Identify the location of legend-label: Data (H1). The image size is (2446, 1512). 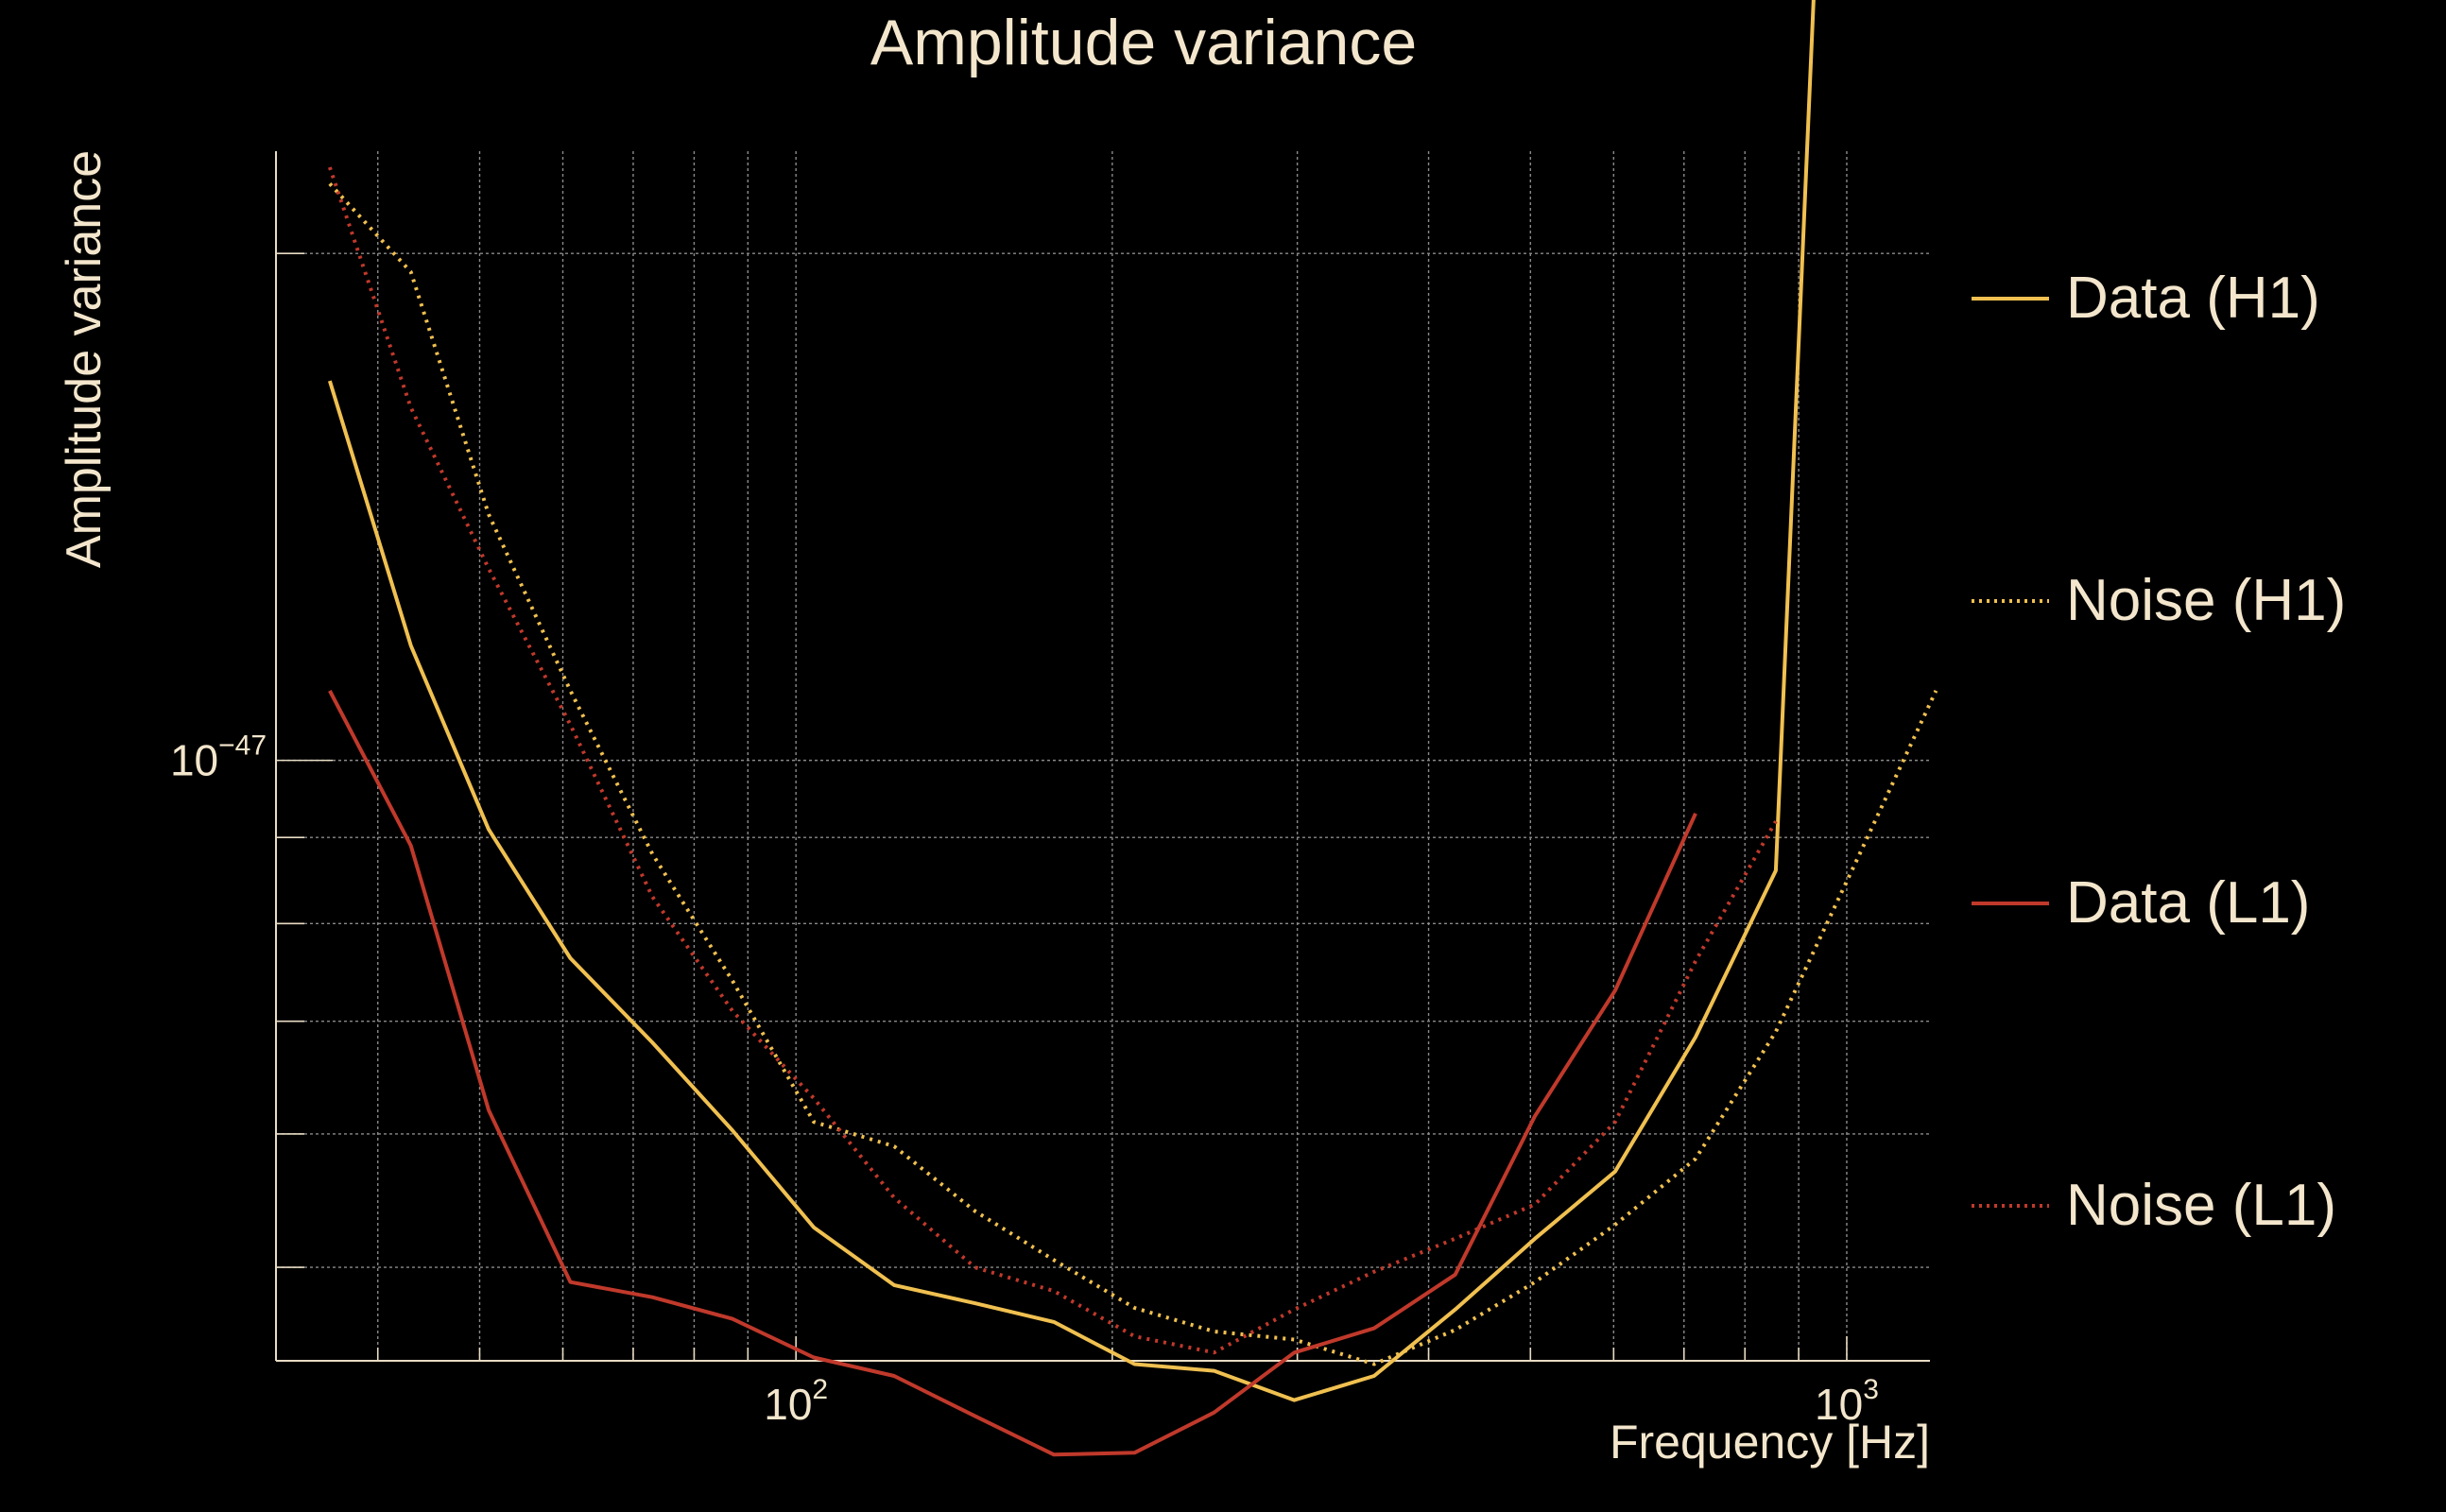
(2193, 298).